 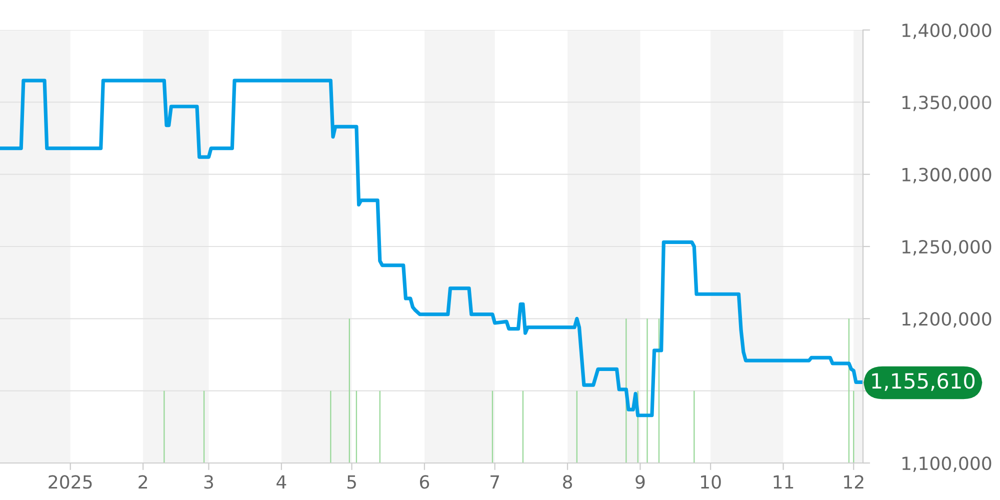 What do you see at coordinates (70, 482) in the screenshot?
I see `x-tick-label: 2025` at bounding box center [70, 482].